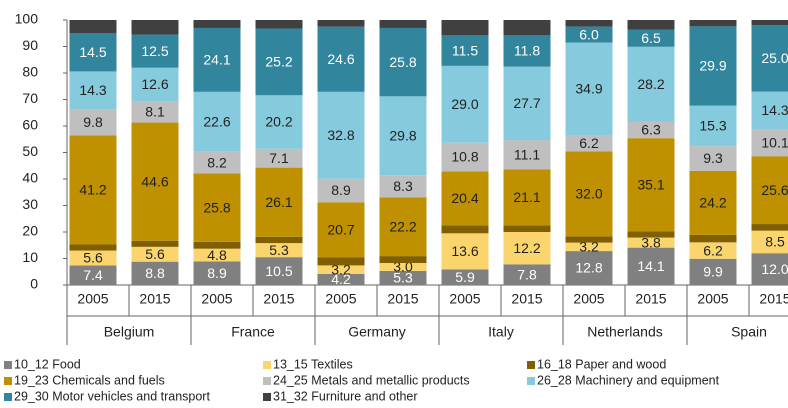  I want to click on data-label: 6.2, so click(589, 143).